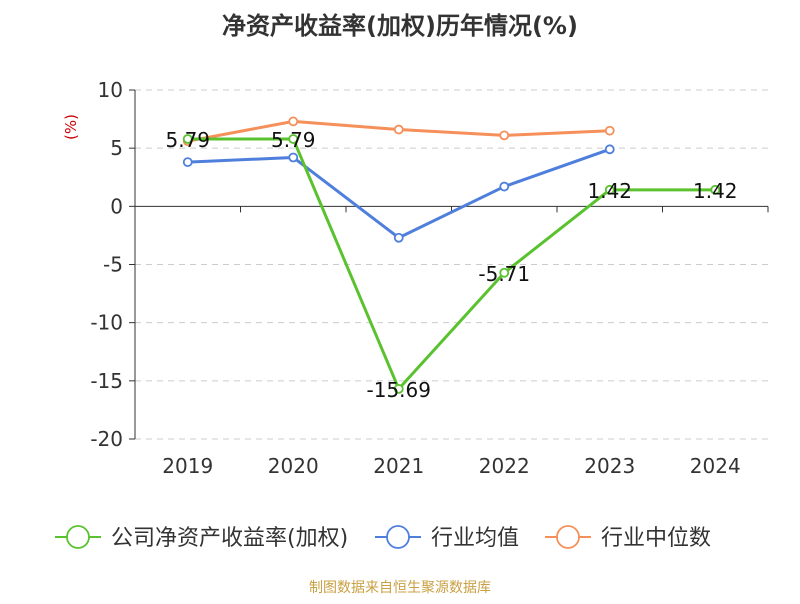  I want to click on legend: 公司净资产收益率(加权) 行业均值 行业中位数, so click(383, 538).